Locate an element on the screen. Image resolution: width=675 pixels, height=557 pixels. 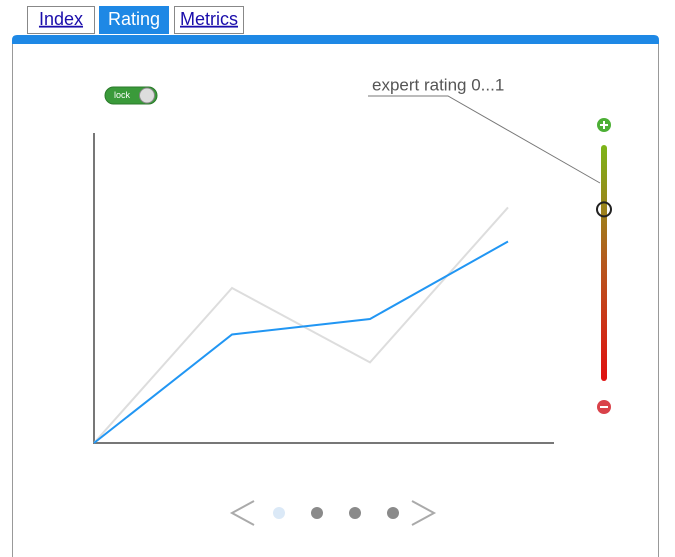
callout: expert rating 0...1 is located at coordinates (438, 84).